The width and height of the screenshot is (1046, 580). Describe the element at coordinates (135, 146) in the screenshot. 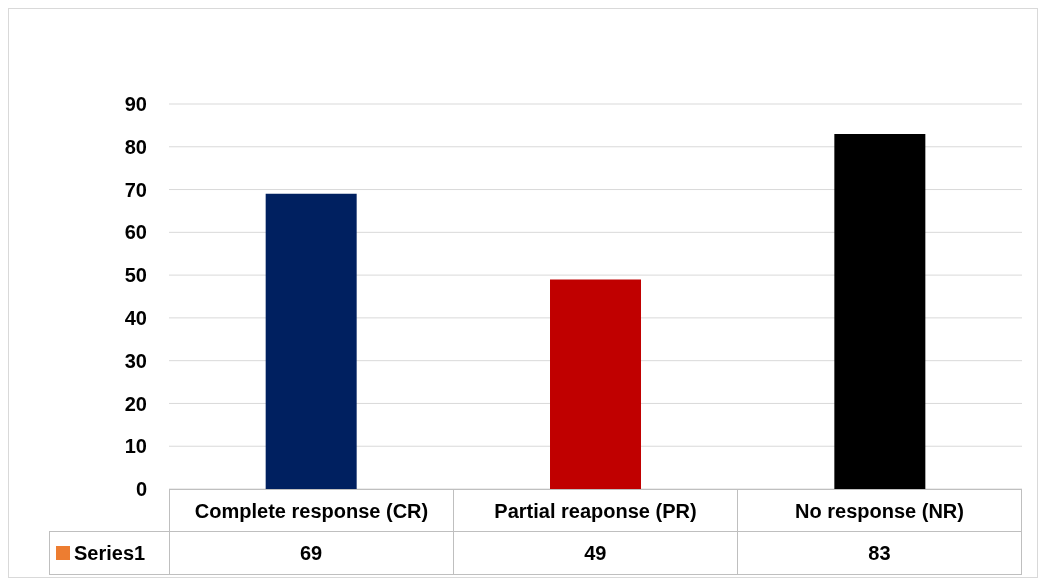

I see `y-tick-label: 80` at that location.